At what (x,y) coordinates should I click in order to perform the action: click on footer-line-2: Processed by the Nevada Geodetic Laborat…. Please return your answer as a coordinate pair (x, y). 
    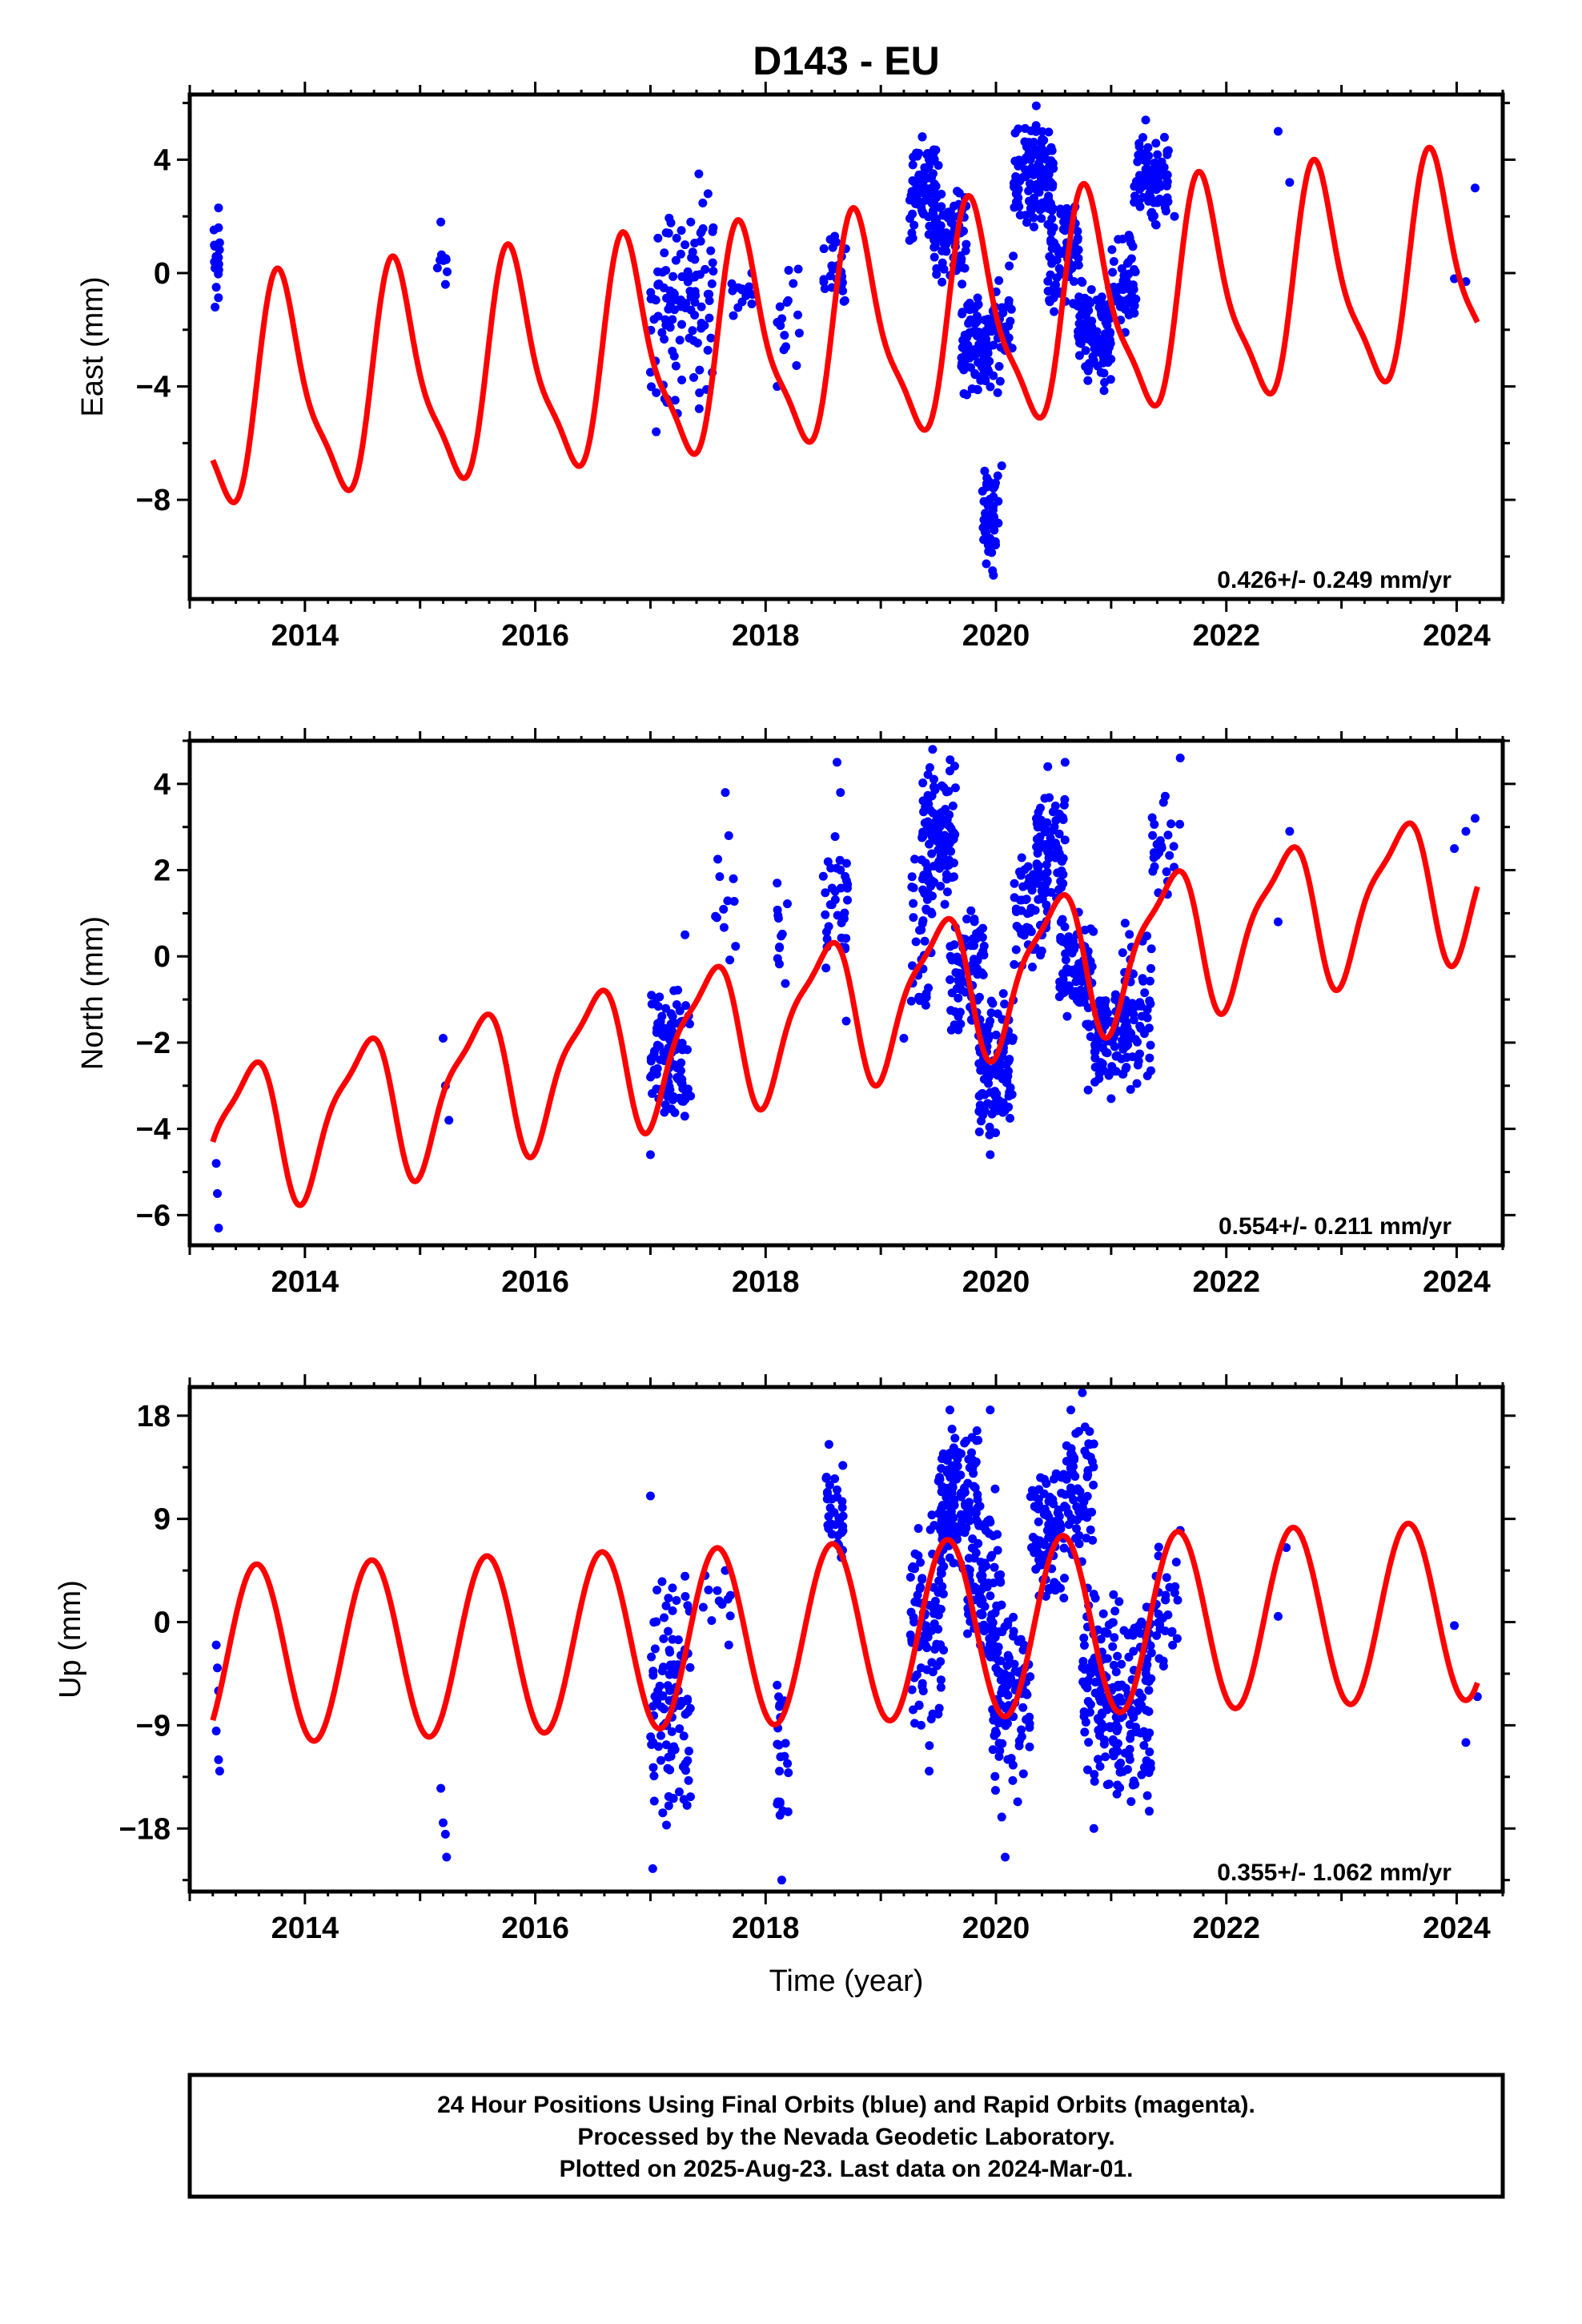
    Looking at the image, I should click on (846, 2137).